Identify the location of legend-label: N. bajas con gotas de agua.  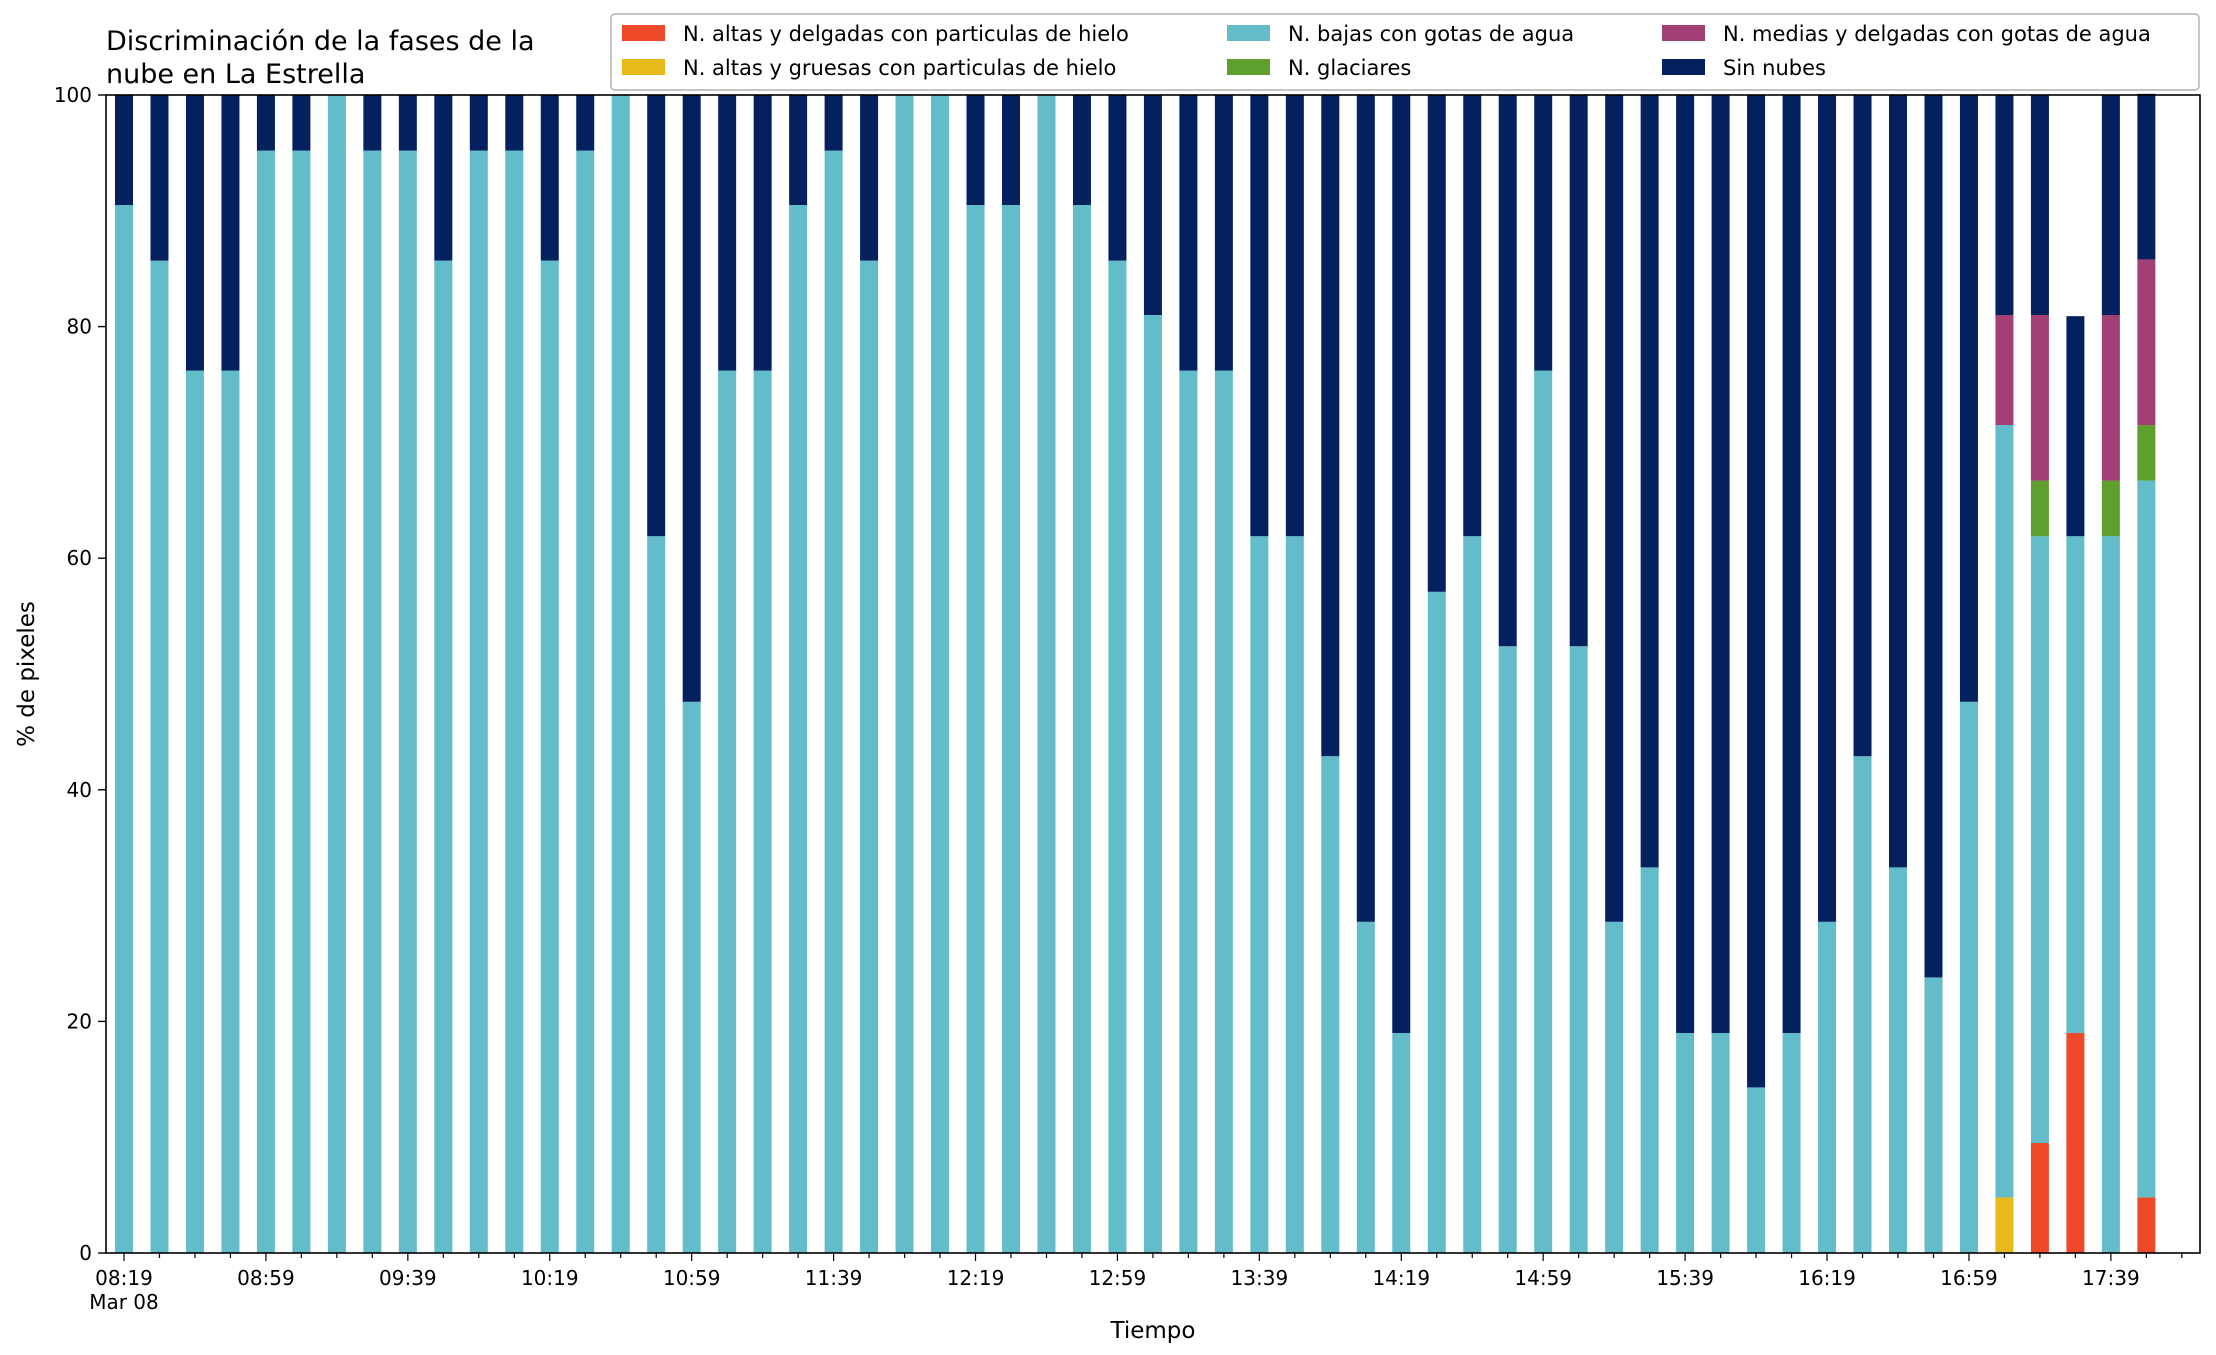
(1431, 34).